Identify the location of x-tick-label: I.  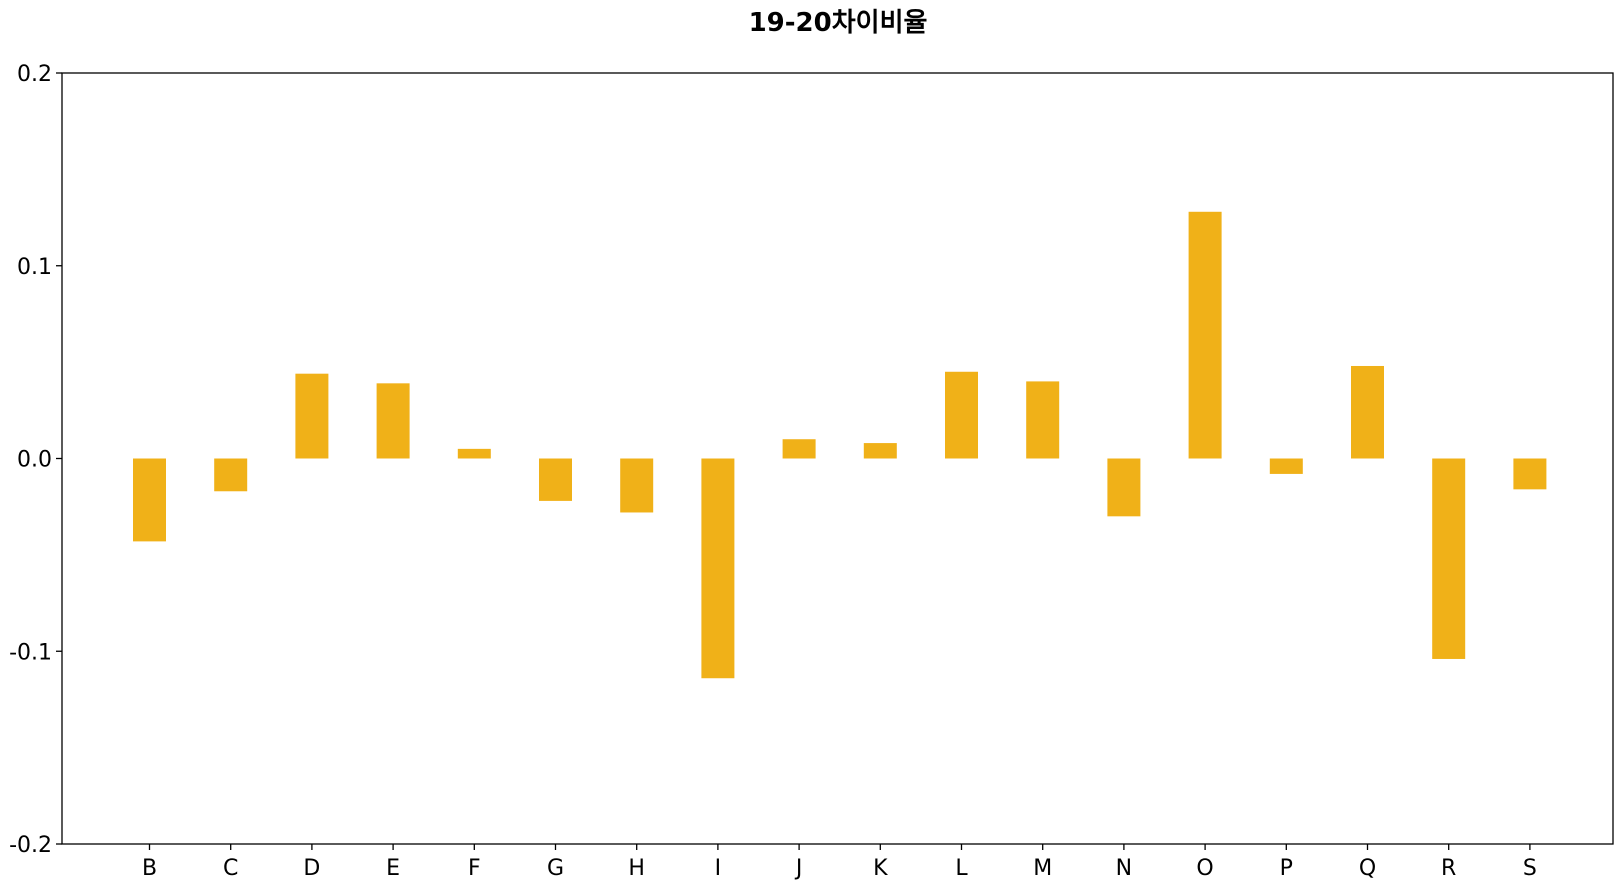
(718, 868).